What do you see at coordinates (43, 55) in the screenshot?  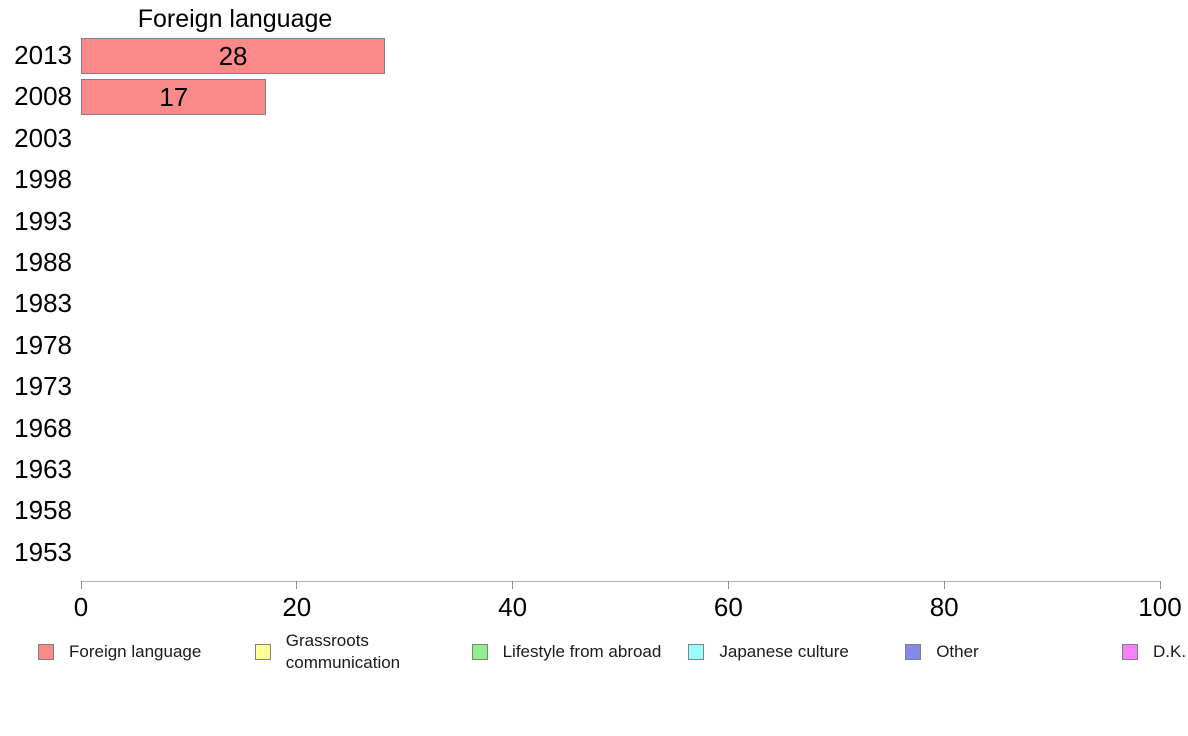 I see `y-axis-label: 2013` at bounding box center [43, 55].